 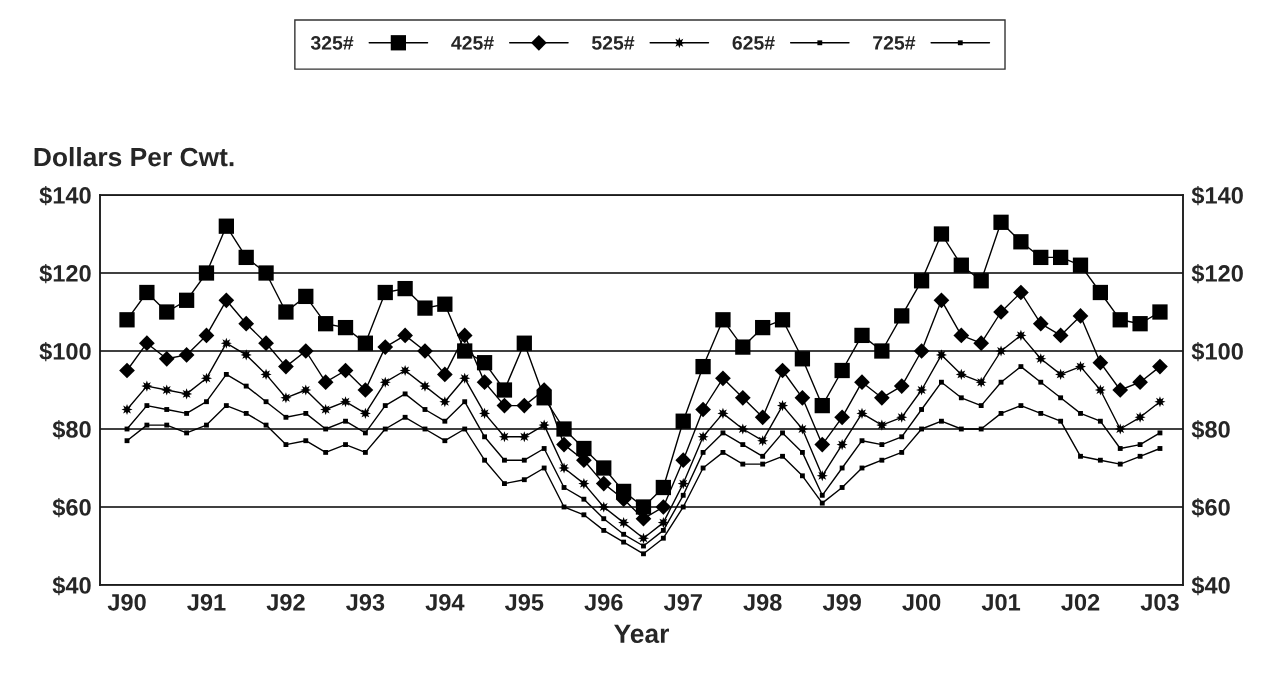 What do you see at coordinates (1001, 602) in the screenshot?
I see `x-tick-label: J01` at bounding box center [1001, 602].